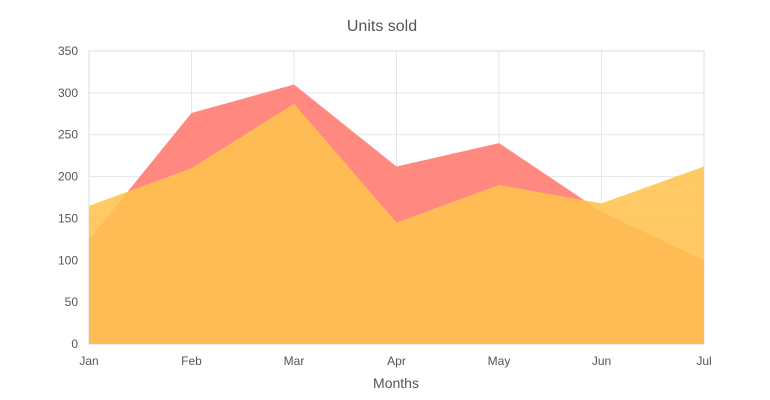  What do you see at coordinates (396, 361) in the screenshot?
I see `x-tick-label-3: Apr` at bounding box center [396, 361].